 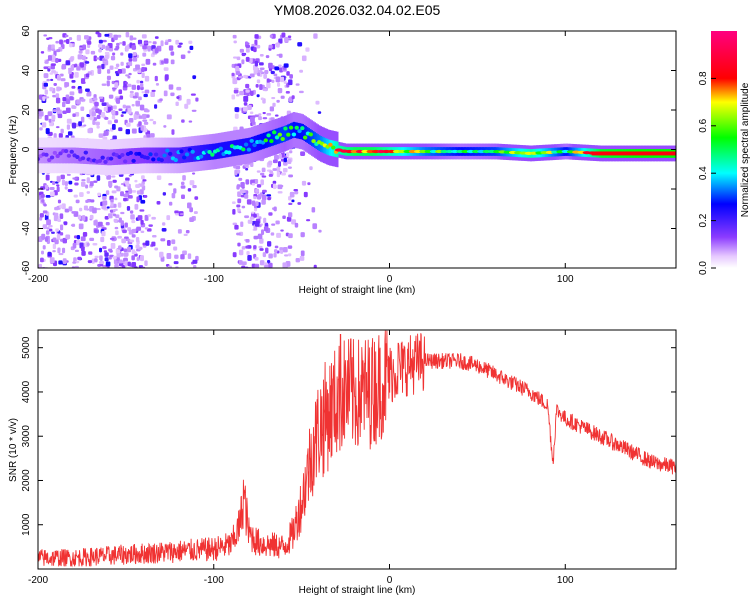 What do you see at coordinates (26, 391) in the screenshot?
I see `y-tick-label: 4000` at bounding box center [26, 391].